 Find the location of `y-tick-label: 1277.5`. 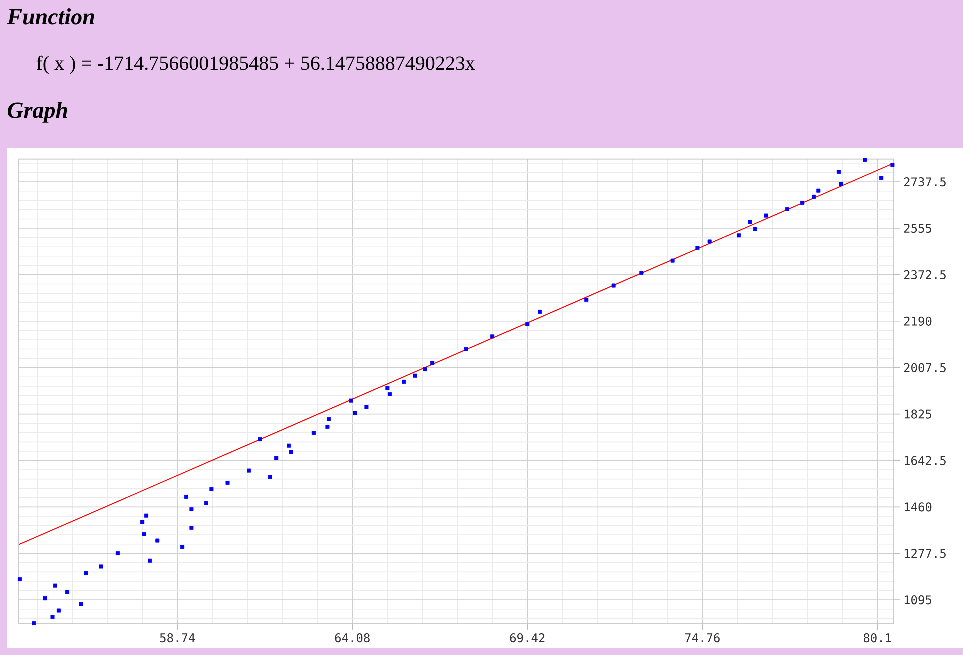

y-tick-label: 1277.5 is located at coordinates (925, 553).